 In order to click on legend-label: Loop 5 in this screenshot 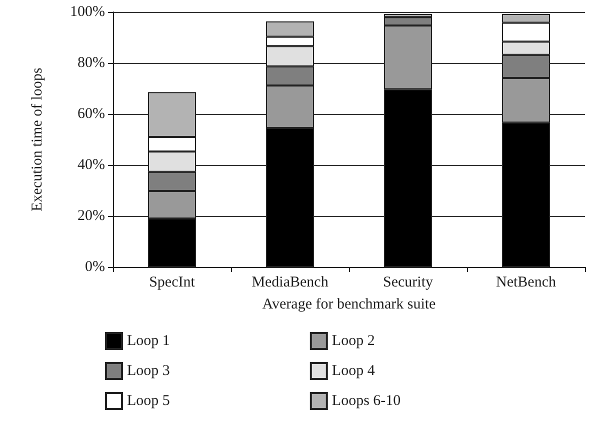, I will do `click(148, 401)`.